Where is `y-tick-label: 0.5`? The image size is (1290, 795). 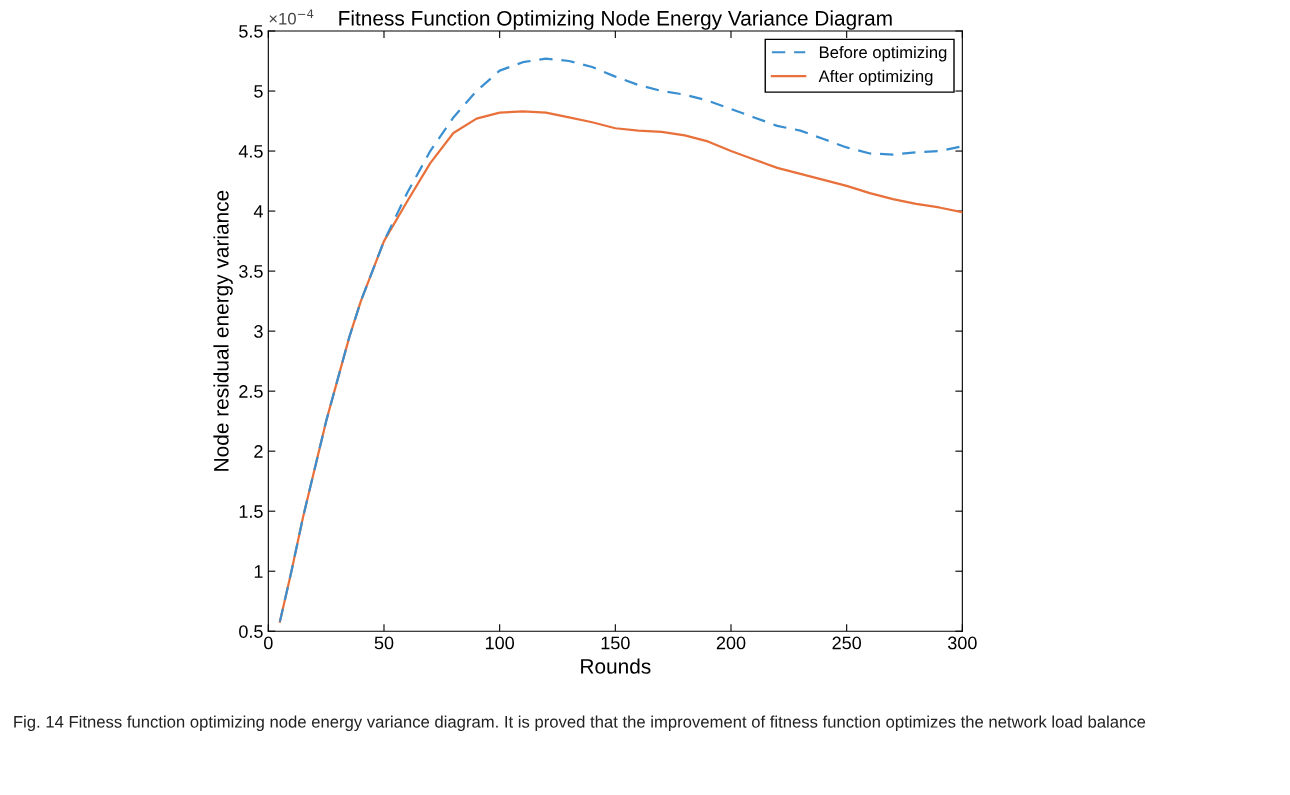
y-tick-label: 0.5 is located at coordinates (251, 631).